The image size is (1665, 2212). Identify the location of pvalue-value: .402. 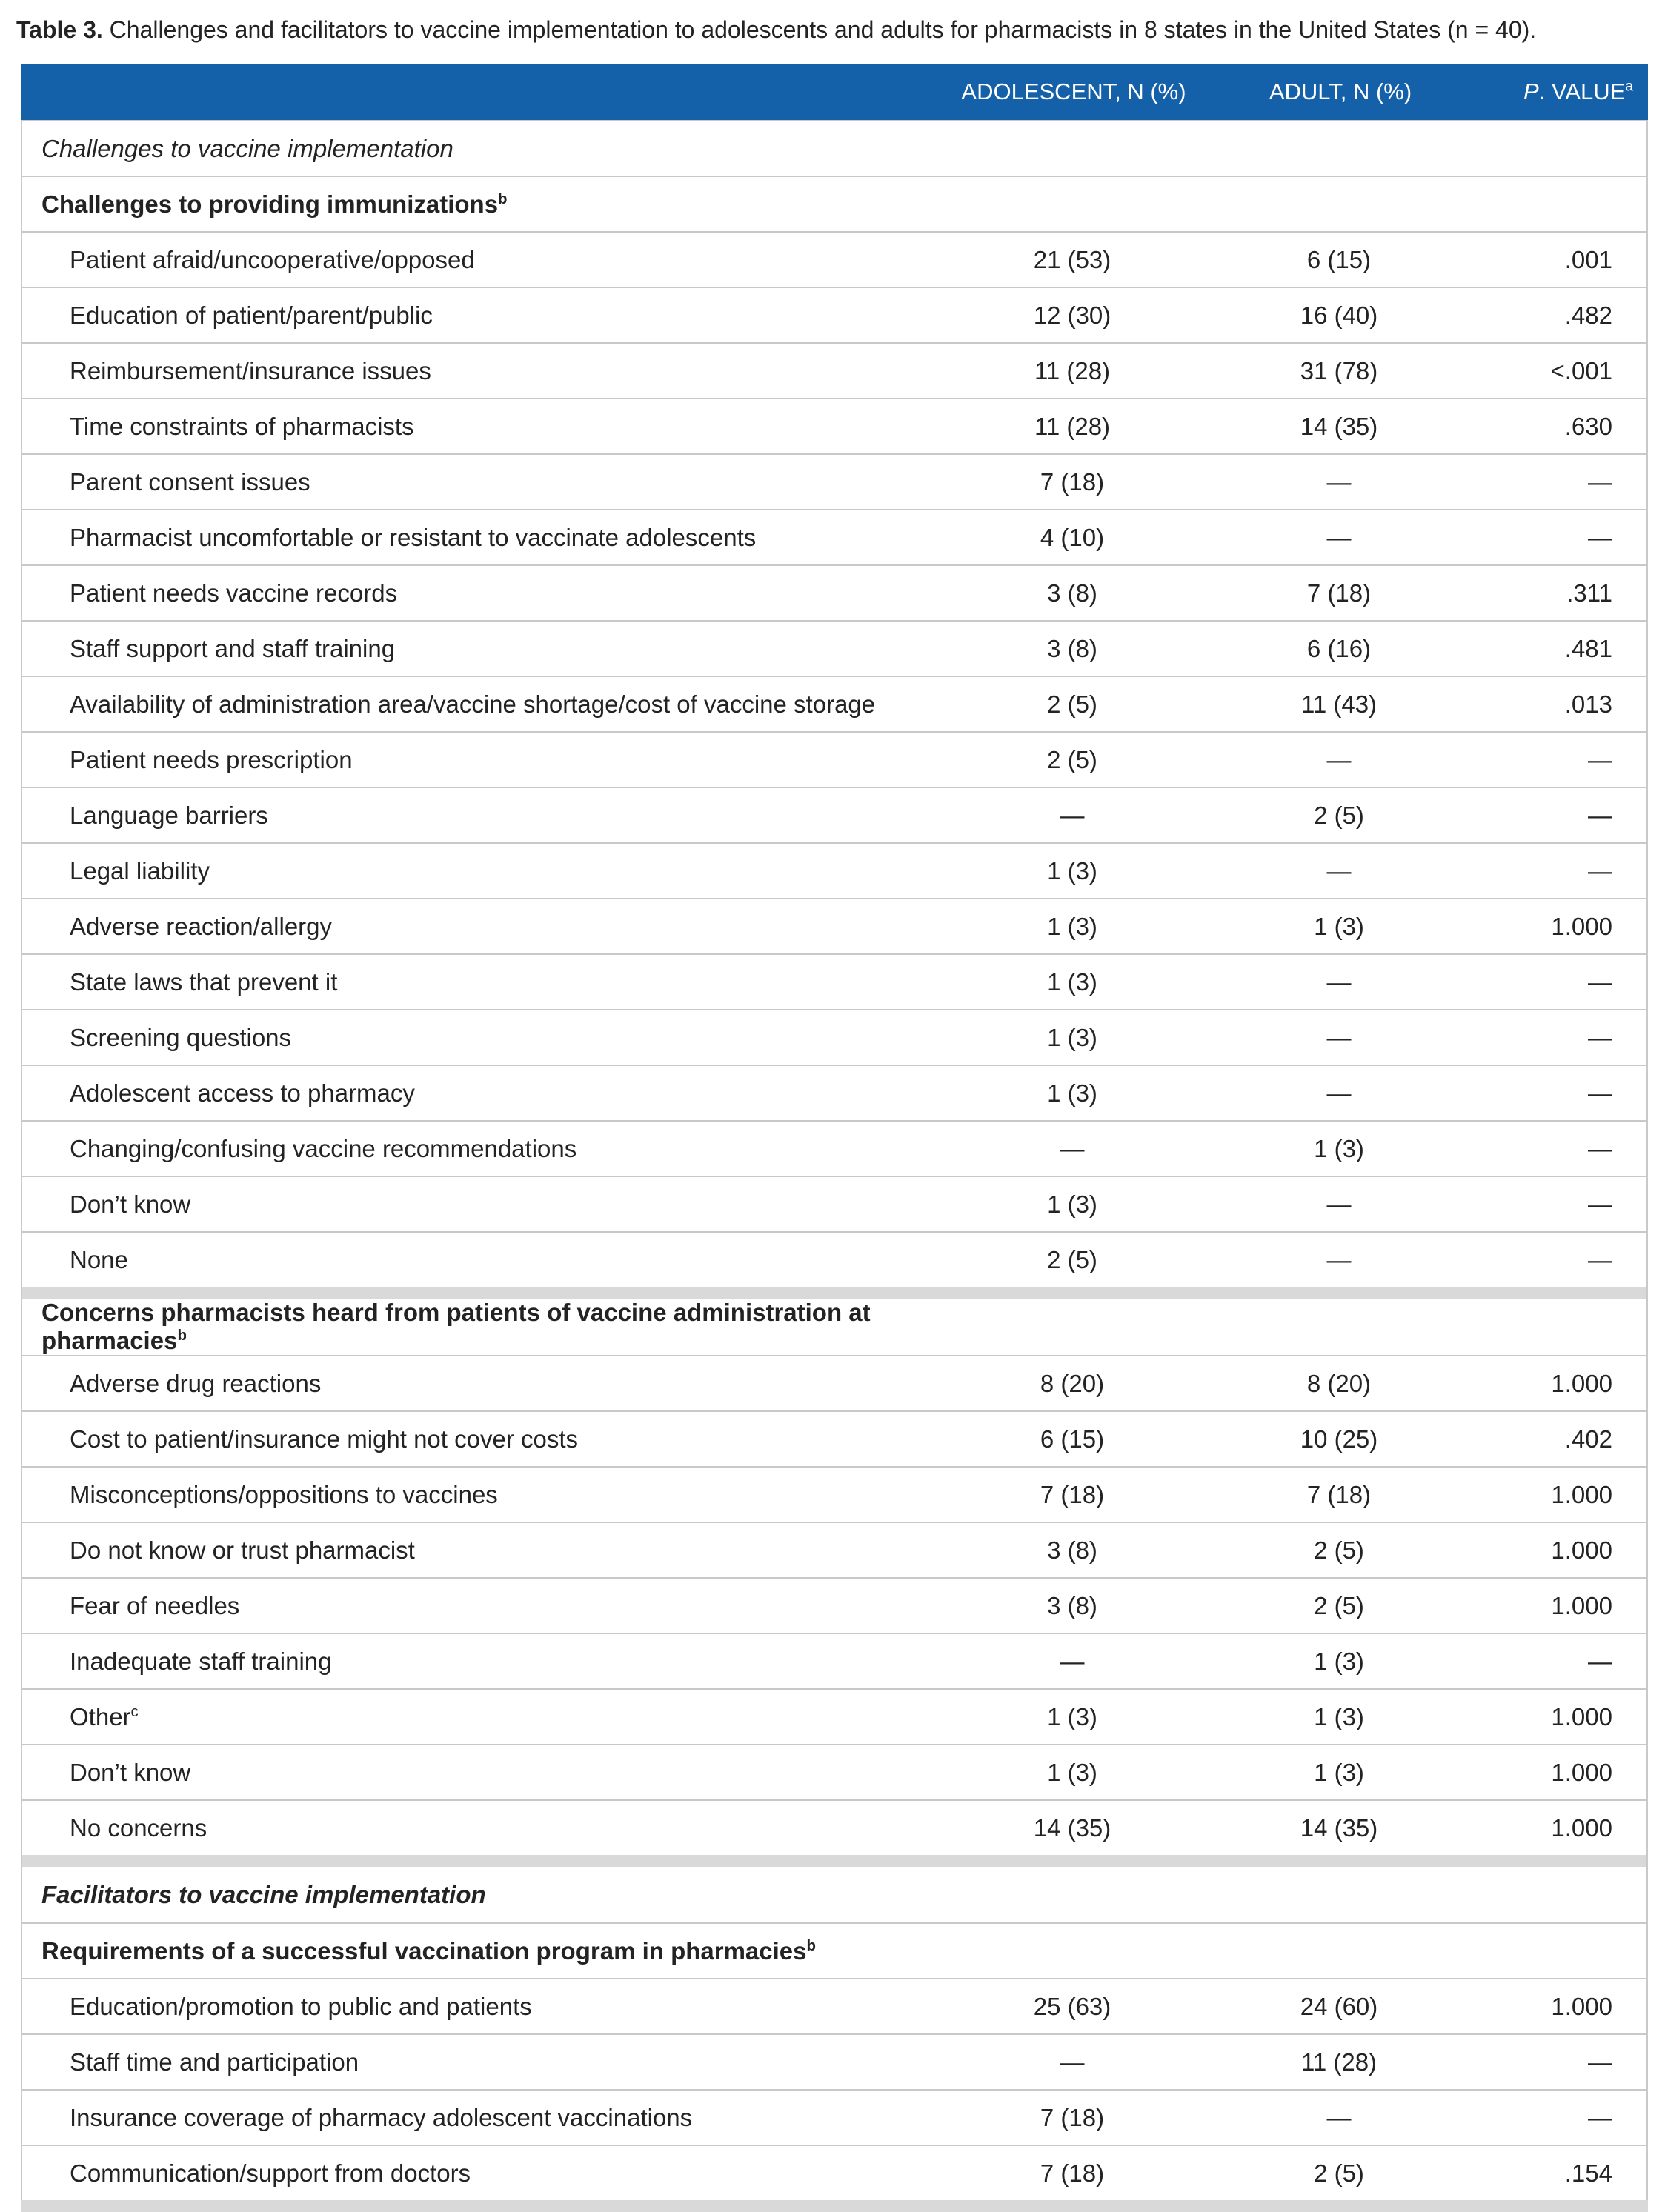
(1588, 1439).